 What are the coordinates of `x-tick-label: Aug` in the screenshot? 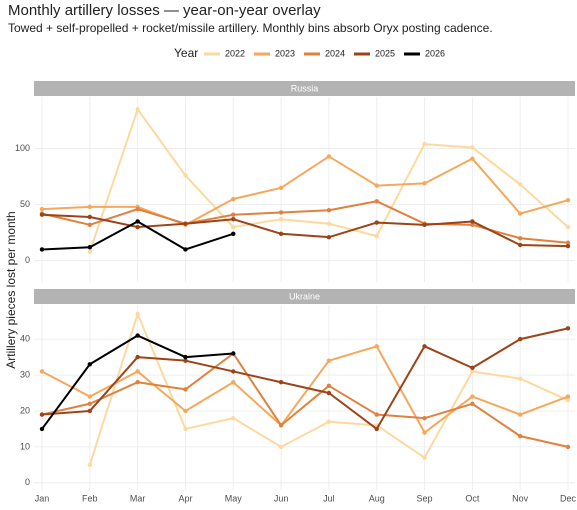 It's located at (377, 498).